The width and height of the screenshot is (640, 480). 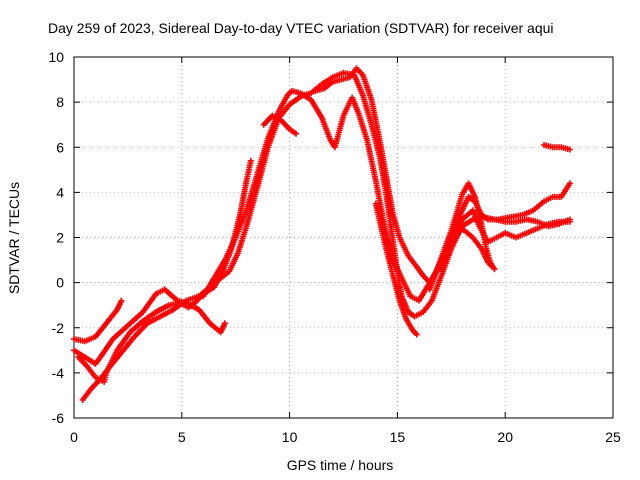 What do you see at coordinates (60, 192) in the screenshot?
I see `y-tick-label: 4` at bounding box center [60, 192].